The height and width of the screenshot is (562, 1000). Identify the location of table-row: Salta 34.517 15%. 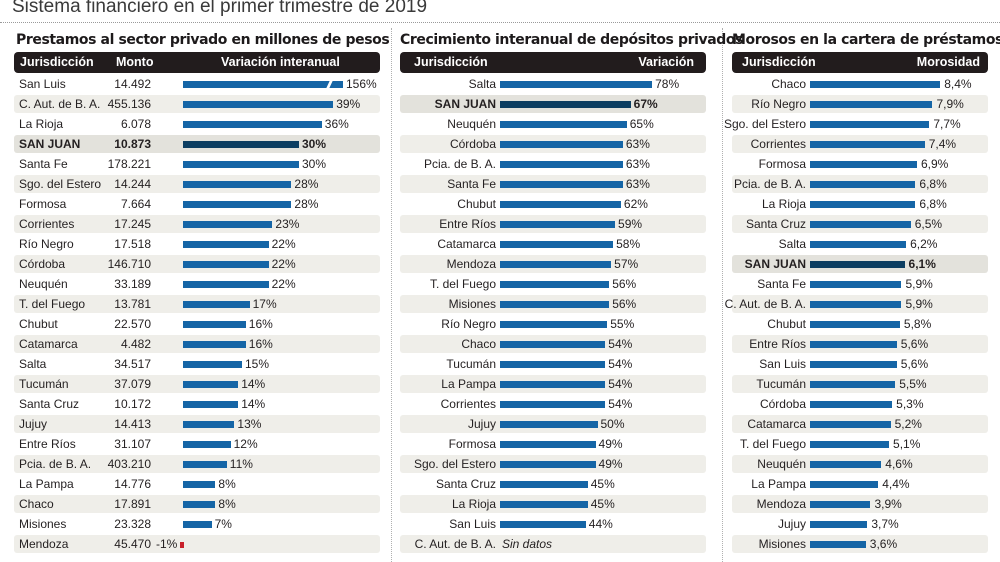
(197, 364).